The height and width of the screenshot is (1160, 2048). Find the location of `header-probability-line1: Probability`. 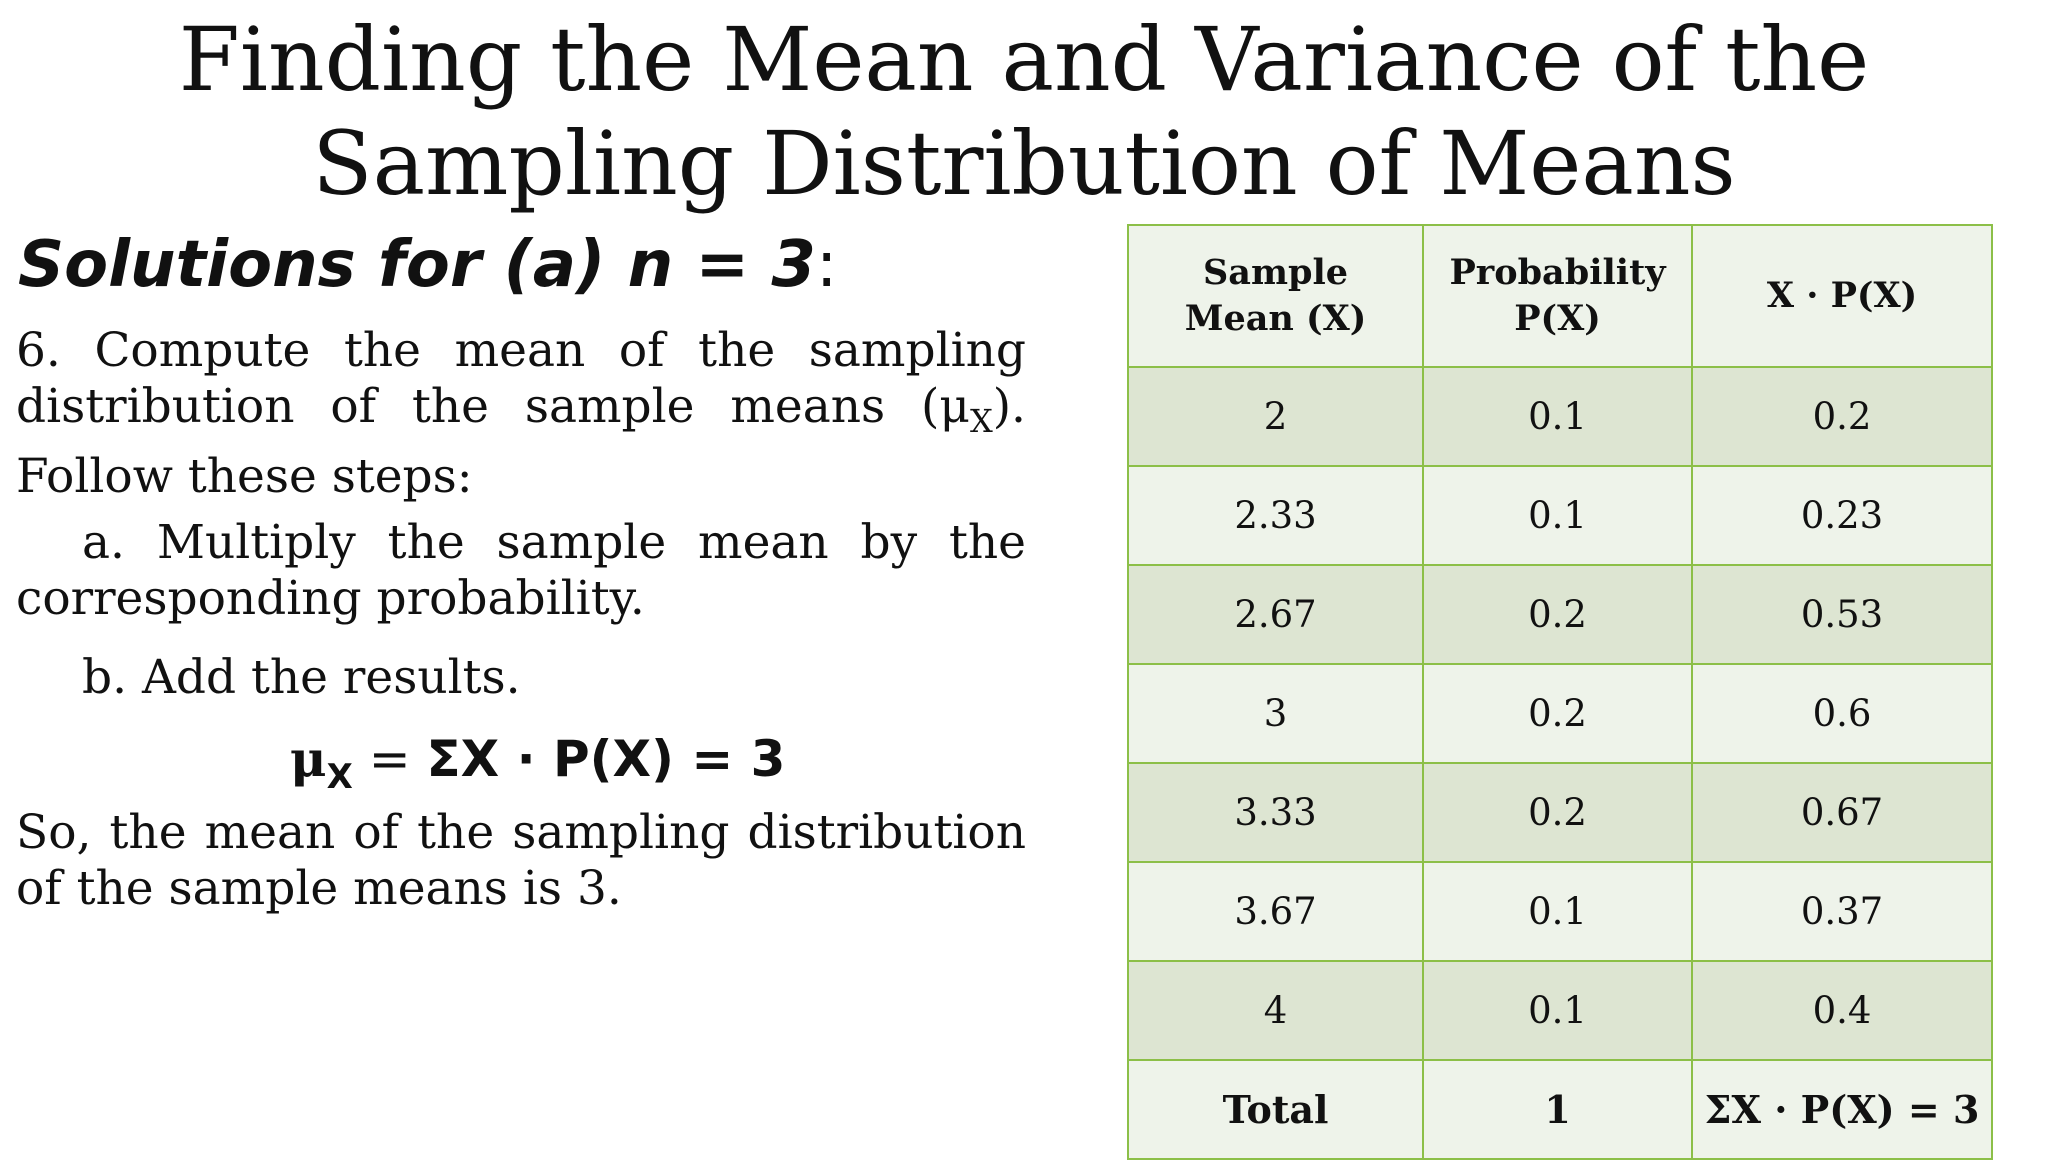

header-probability-line1: Probability is located at coordinates (1557, 272).